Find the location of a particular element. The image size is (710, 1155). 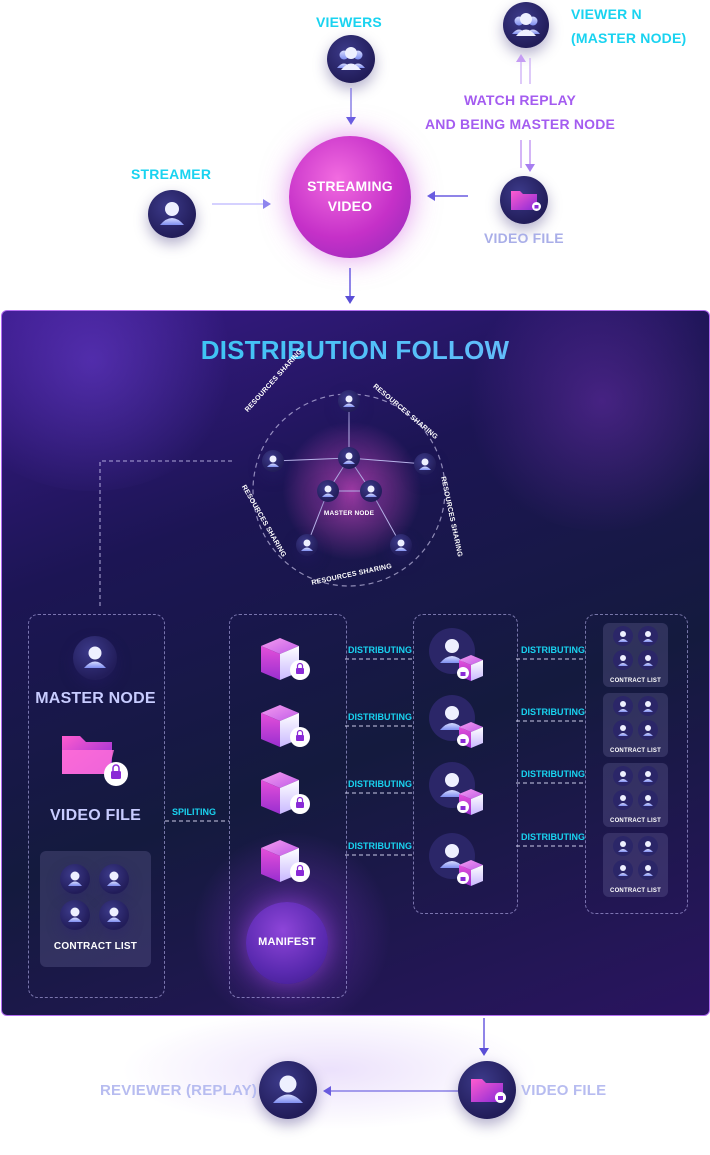

chunks-column is located at coordinates (288, 806).